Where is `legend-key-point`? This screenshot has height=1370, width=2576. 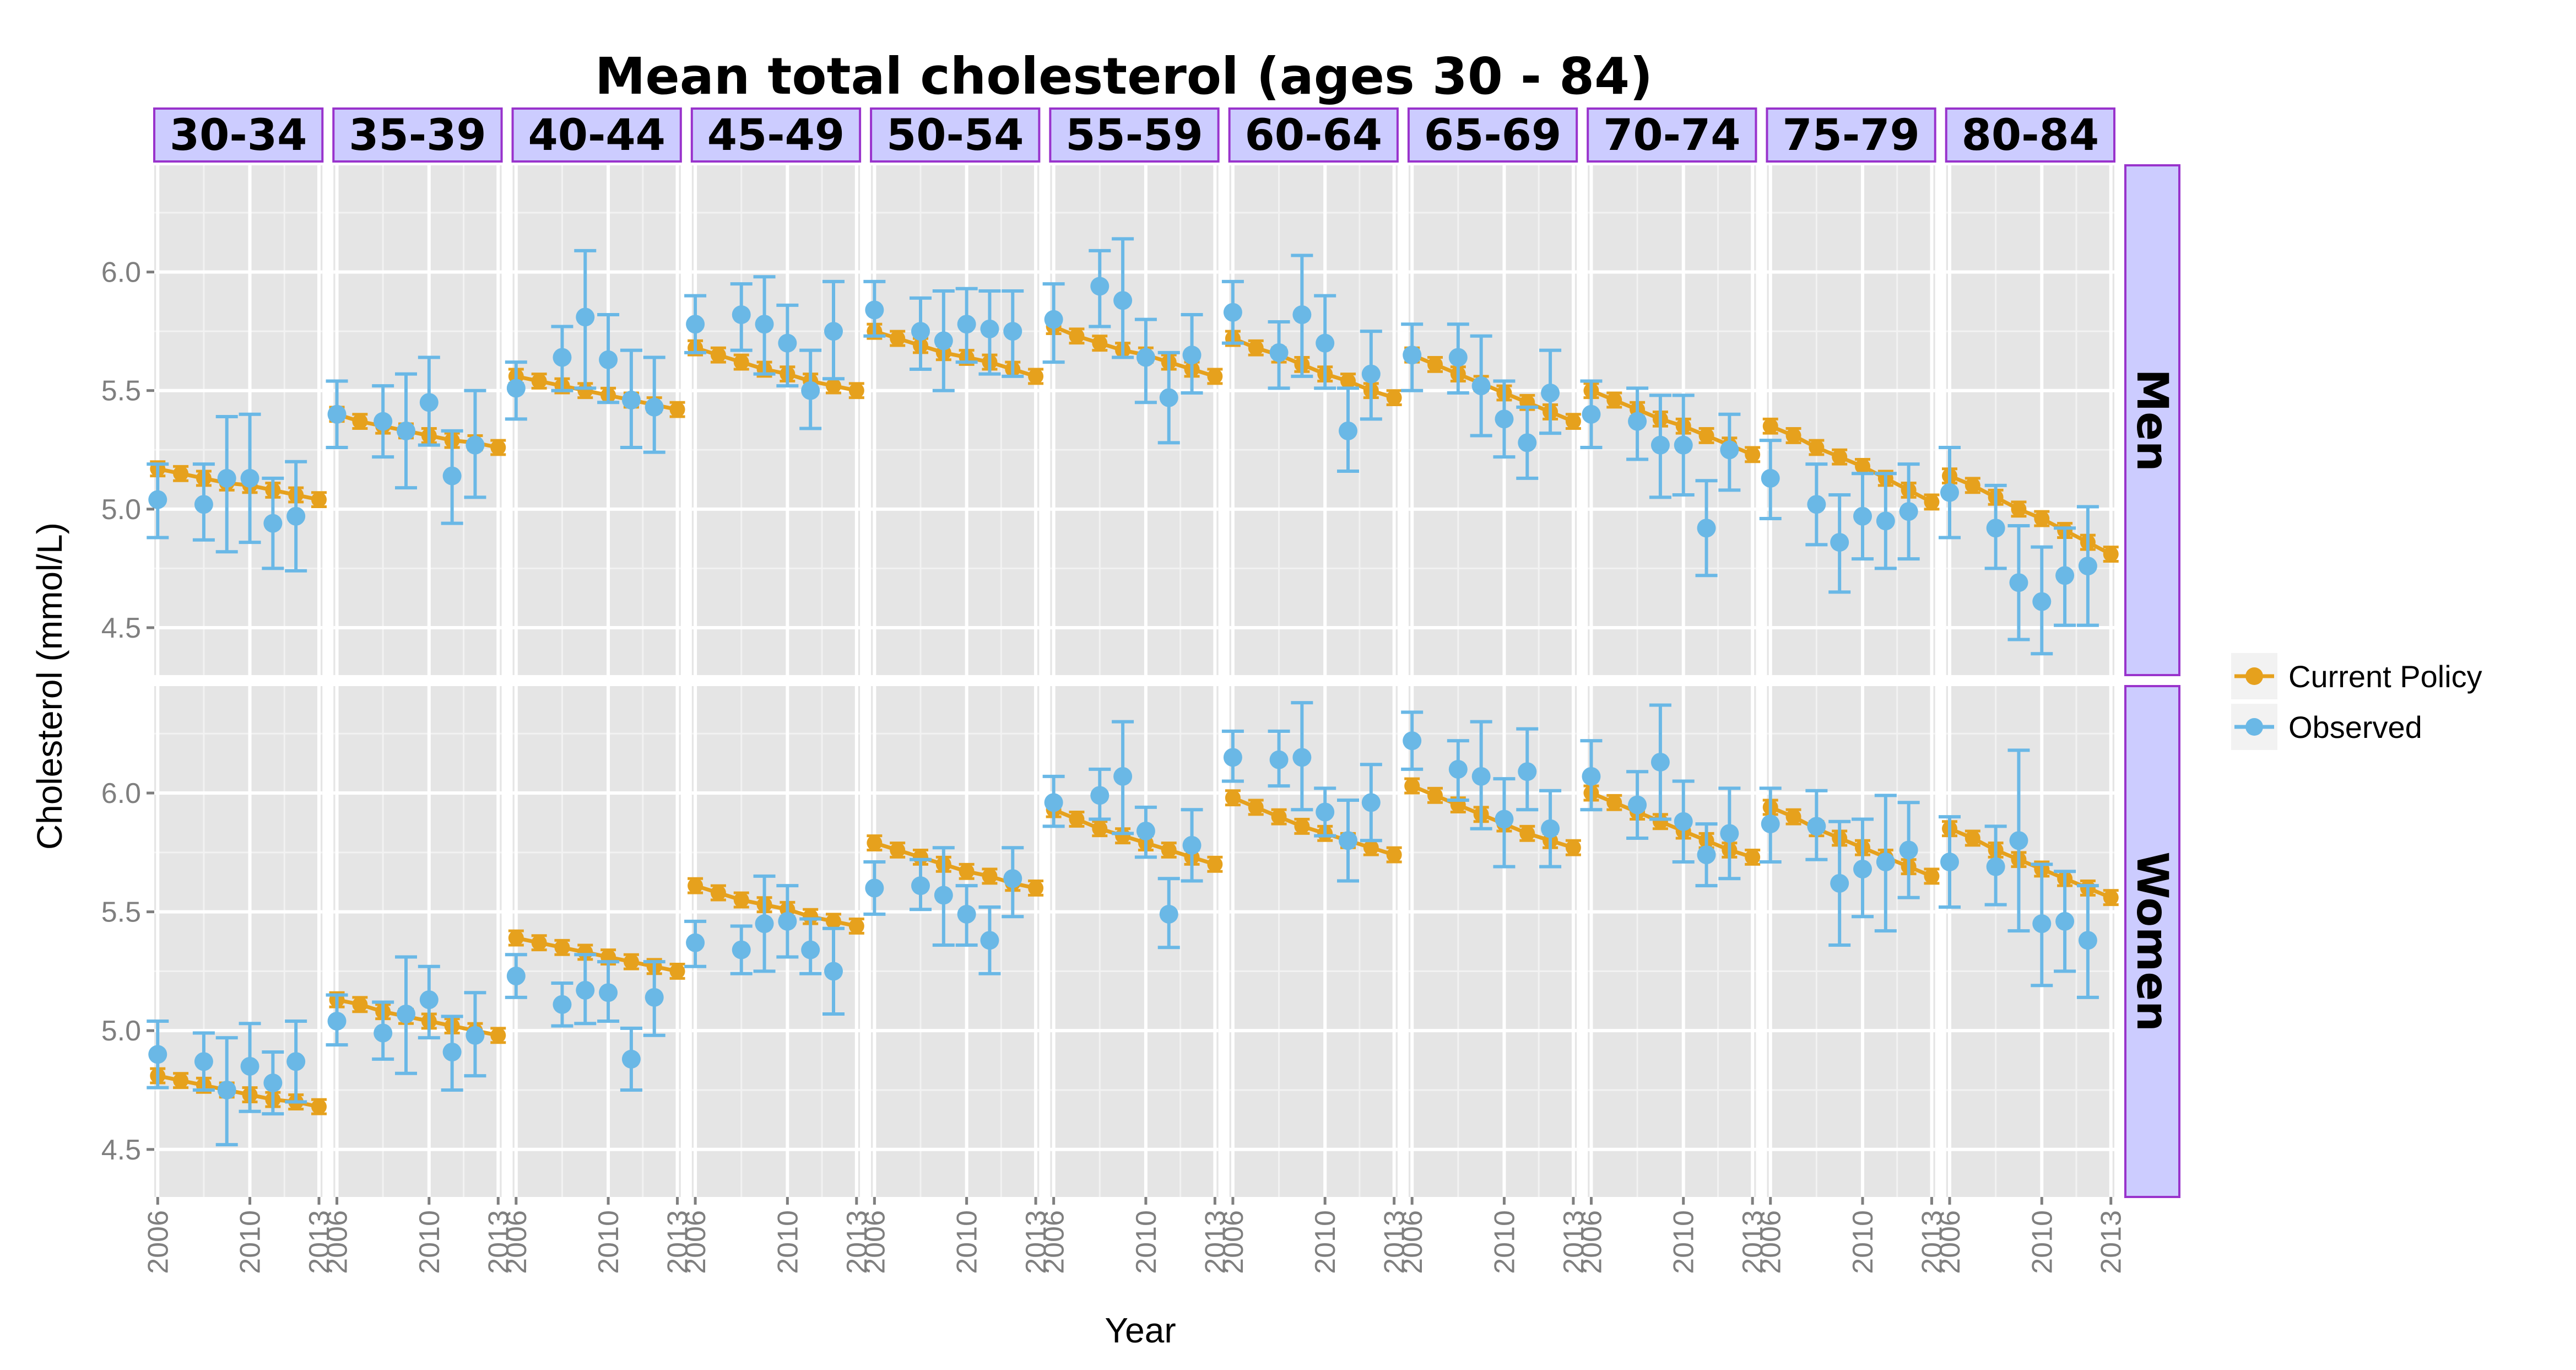
legend-key-point is located at coordinates (2254, 727).